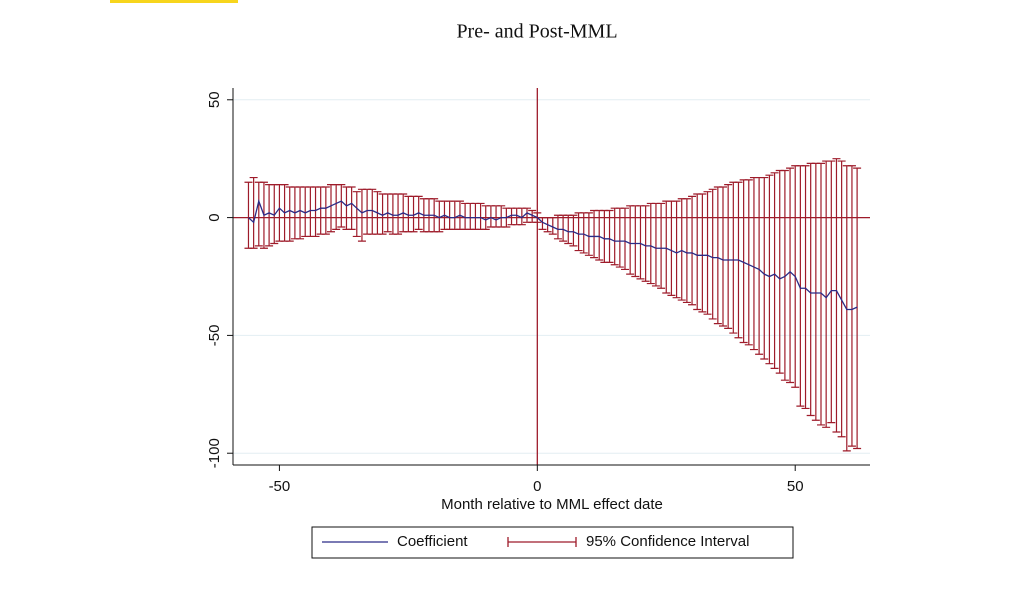 The width and height of the screenshot is (1024, 594). Describe the element at coordinates (214, 453) in the screenshot. I see `y-tick-label: -100` at that location.